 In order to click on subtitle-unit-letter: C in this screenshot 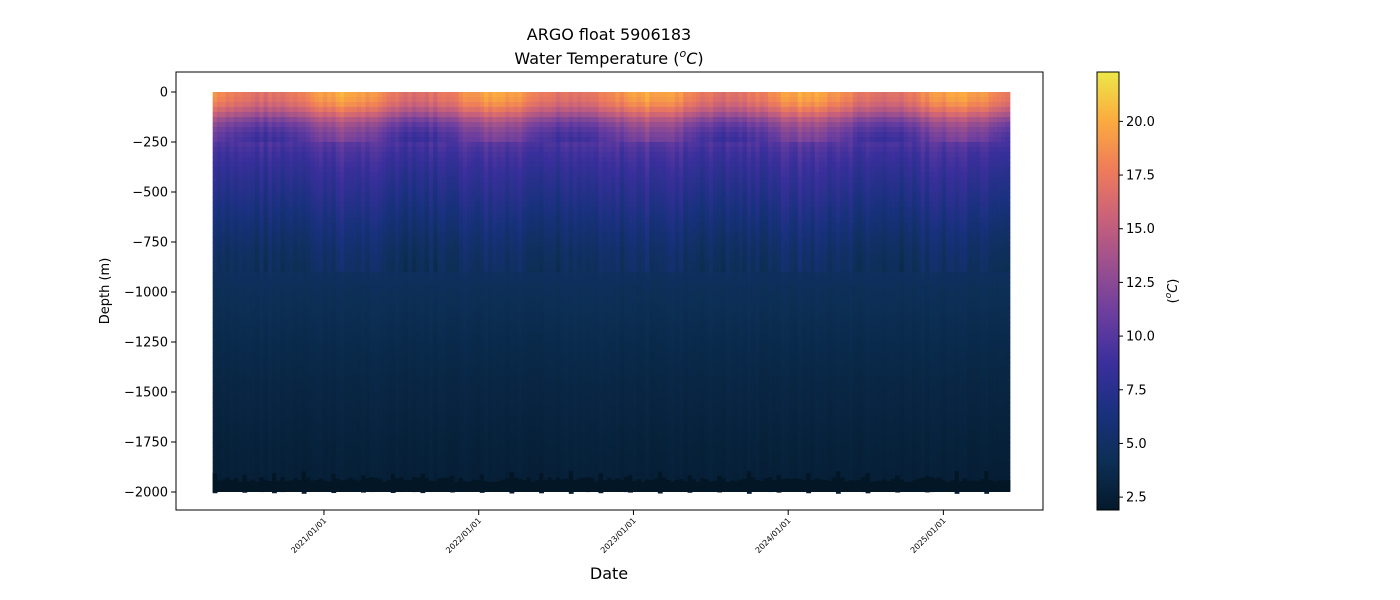, I will do `click(692, 58)`.